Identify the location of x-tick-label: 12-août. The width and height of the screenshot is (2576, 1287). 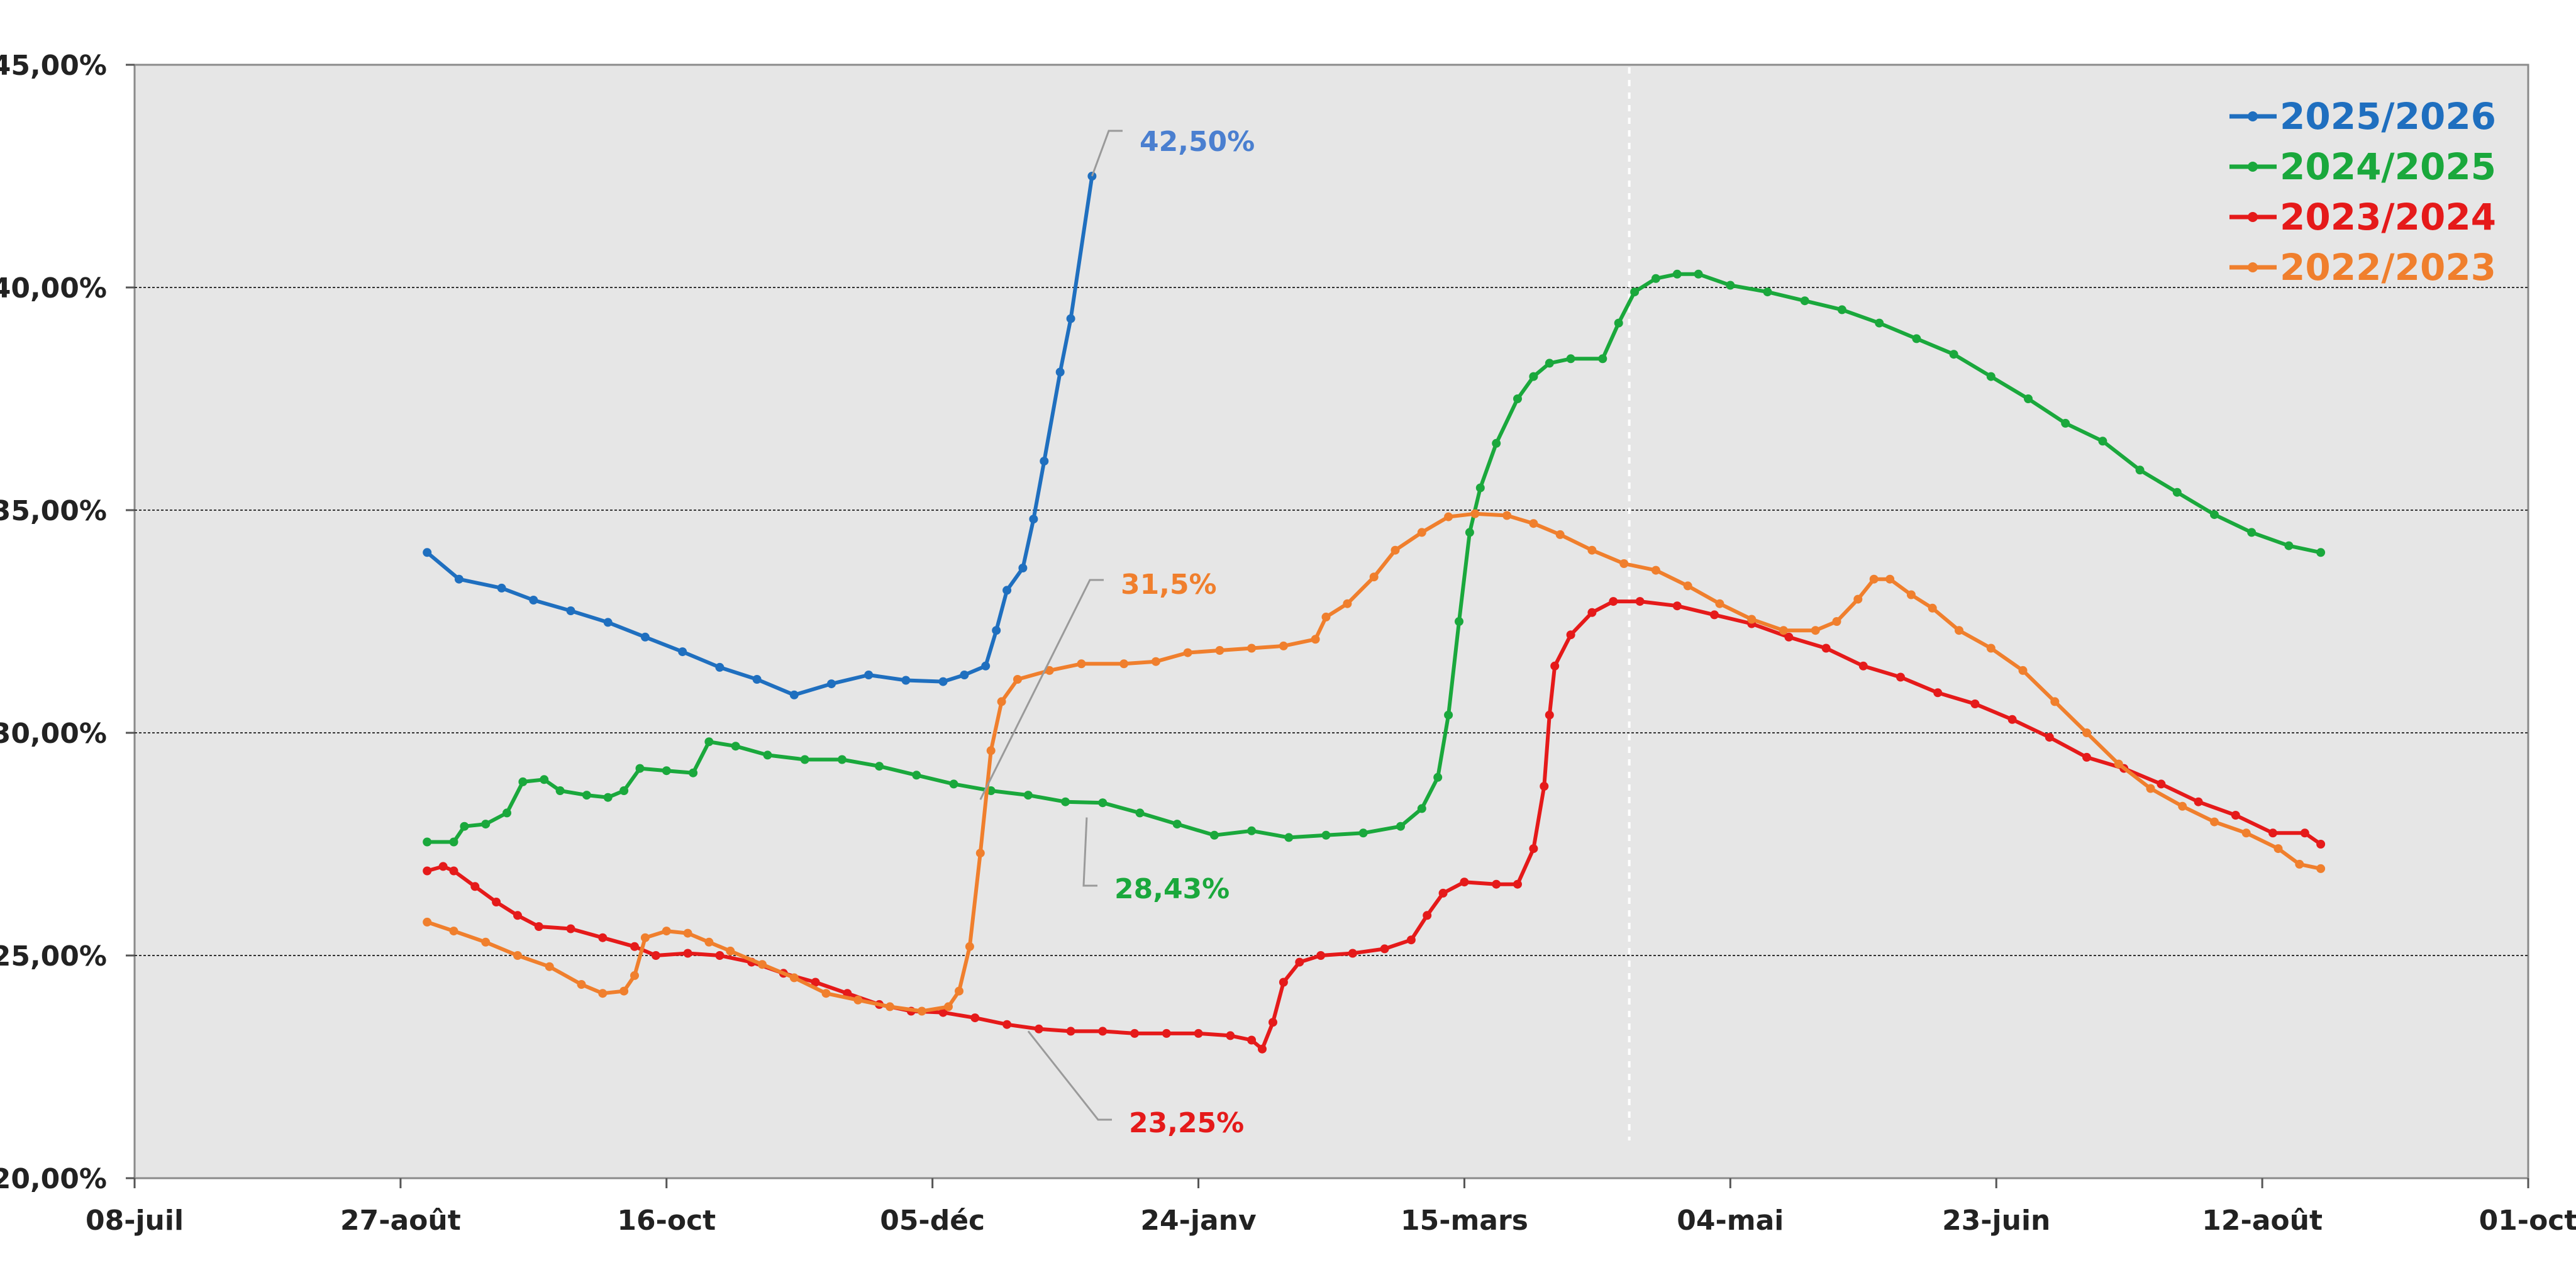
(2262, 1221).